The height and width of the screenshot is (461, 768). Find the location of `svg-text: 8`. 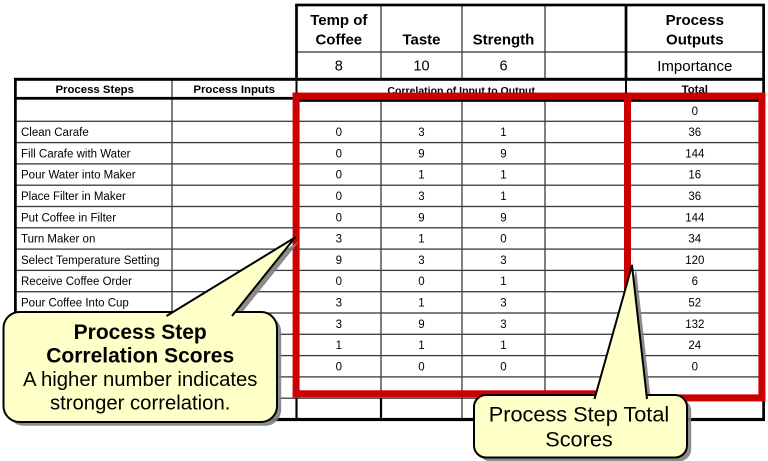

svg-text: 8 is located at coordinates (339, 67).